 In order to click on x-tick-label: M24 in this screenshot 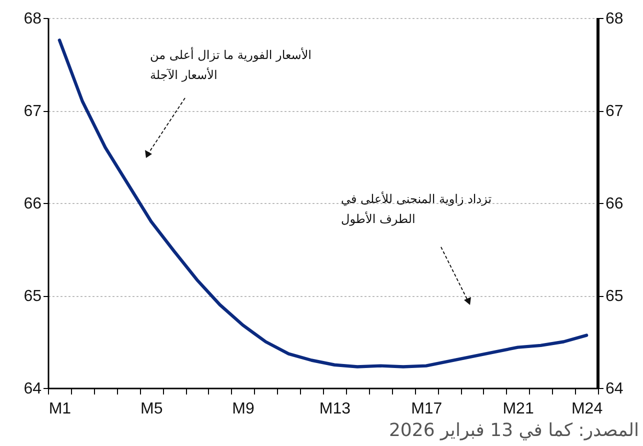, I will do `click(587, 409)`.